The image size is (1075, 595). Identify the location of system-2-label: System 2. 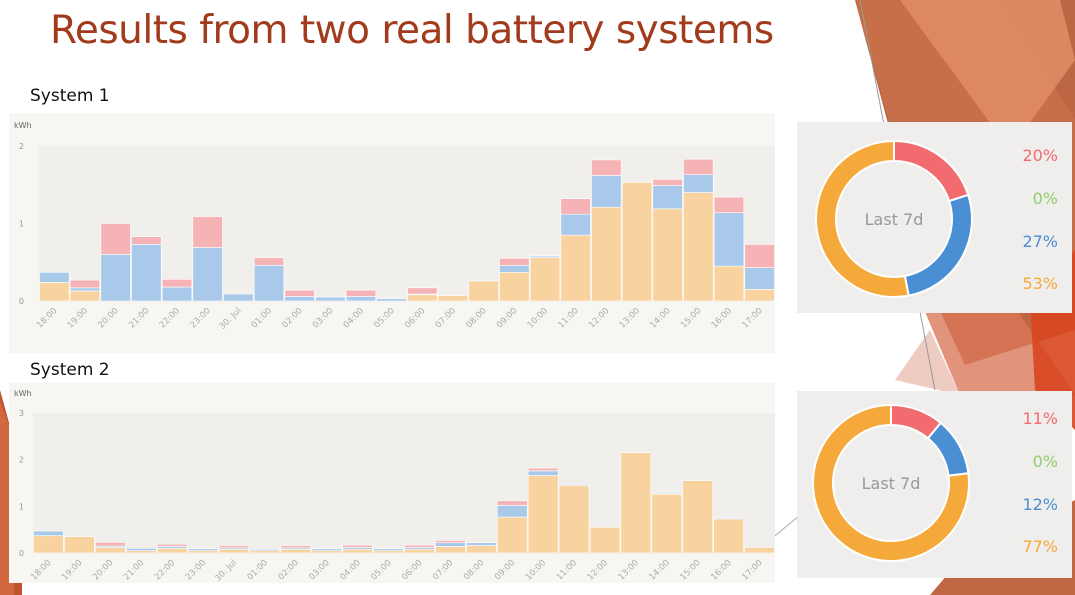
(70, 370).